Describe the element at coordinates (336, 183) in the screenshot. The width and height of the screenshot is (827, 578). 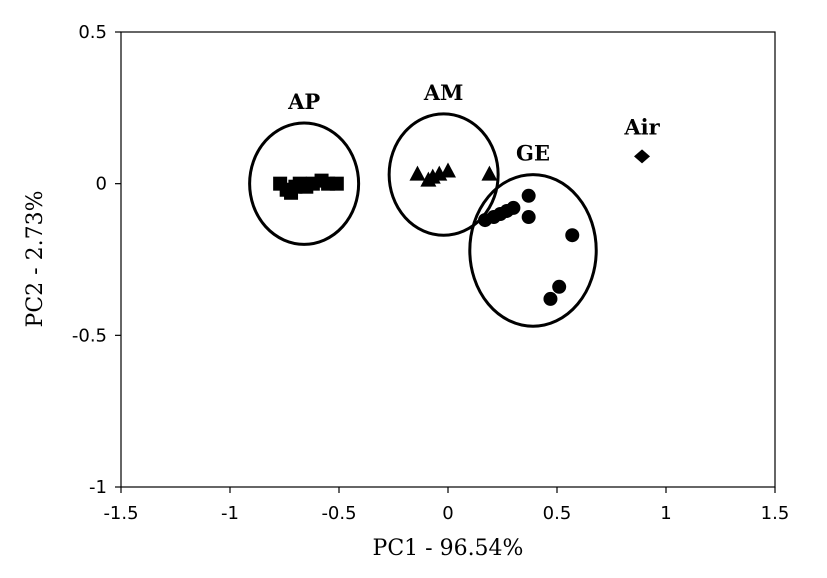
I see `point-ap` at that location.